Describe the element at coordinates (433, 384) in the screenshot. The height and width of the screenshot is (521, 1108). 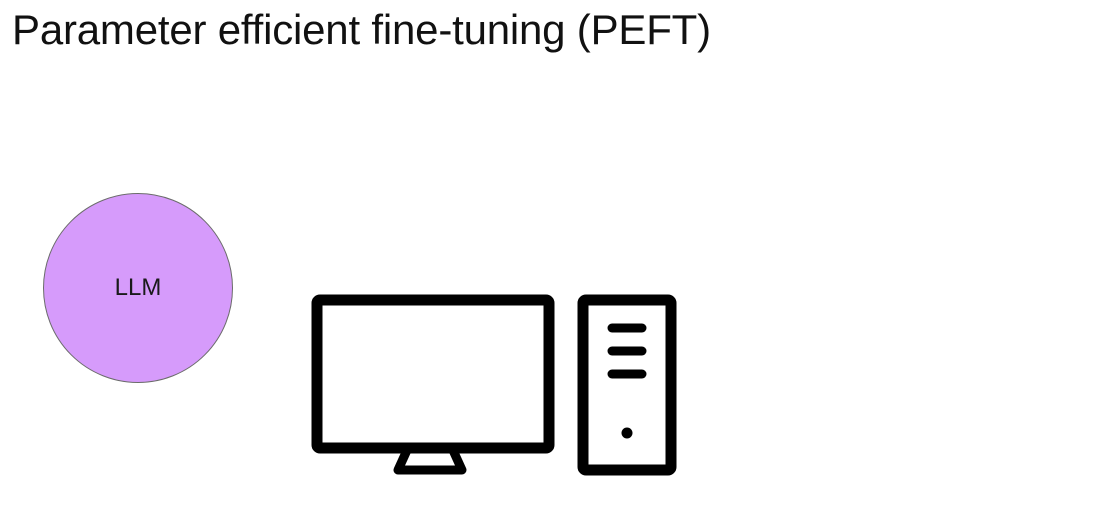
I see `monitor-icon` at that location.